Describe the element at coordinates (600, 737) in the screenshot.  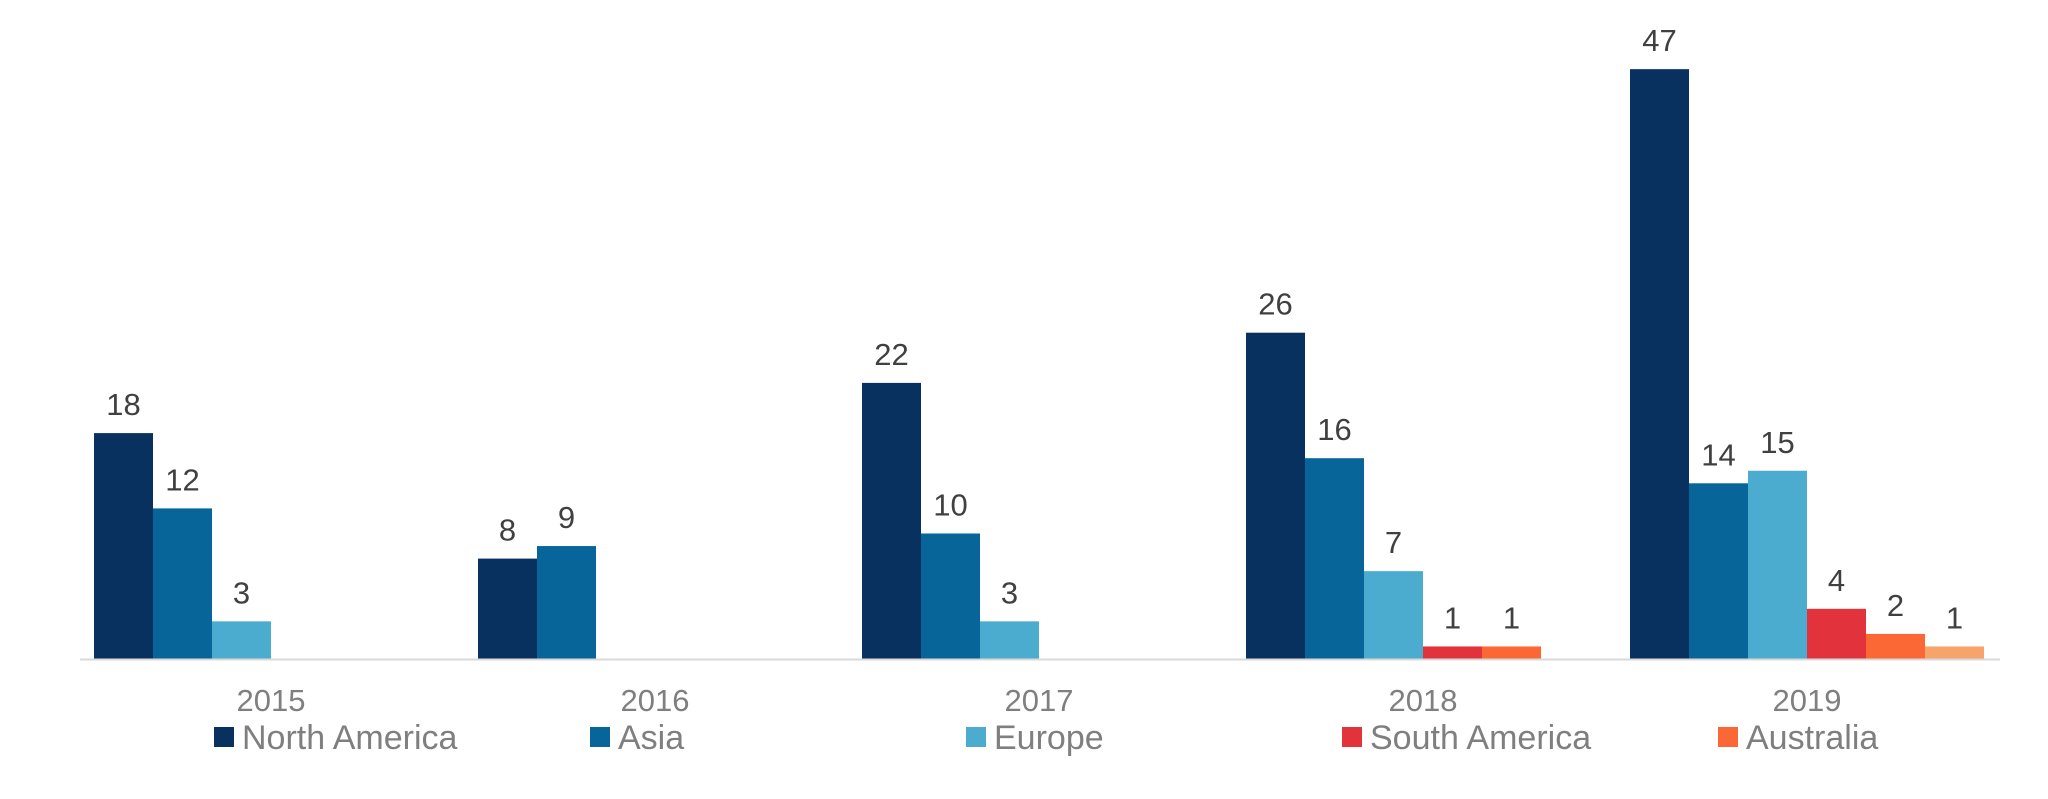
I see `legend-swatch-asia` at that location.